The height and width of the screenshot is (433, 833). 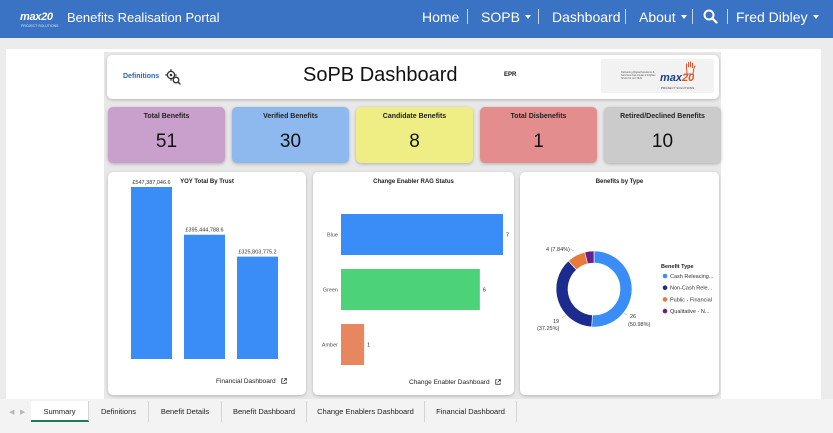 I want to click on kpi-value: 8, so click(x=414, y=141).